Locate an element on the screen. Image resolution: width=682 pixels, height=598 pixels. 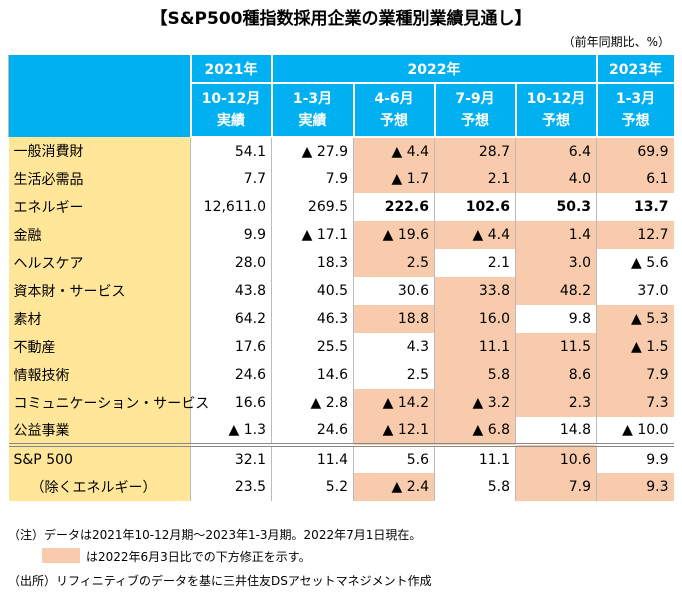
cell: 23.5 is located at coordinates (231, 487).